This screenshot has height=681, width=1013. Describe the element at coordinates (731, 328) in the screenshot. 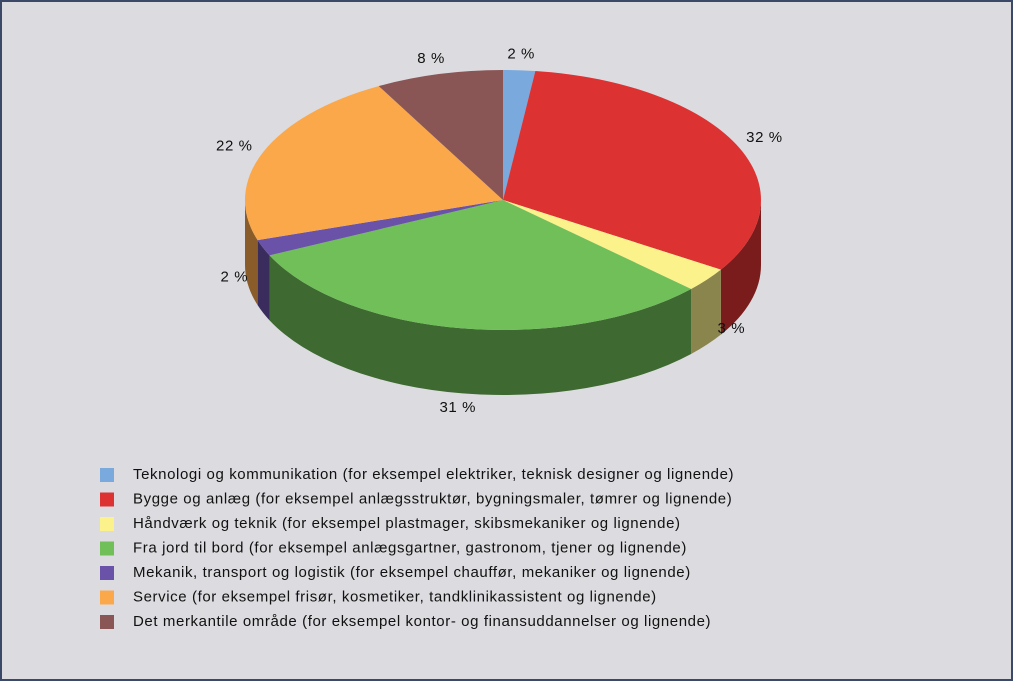

I see `data-label: 3 %` at that location.